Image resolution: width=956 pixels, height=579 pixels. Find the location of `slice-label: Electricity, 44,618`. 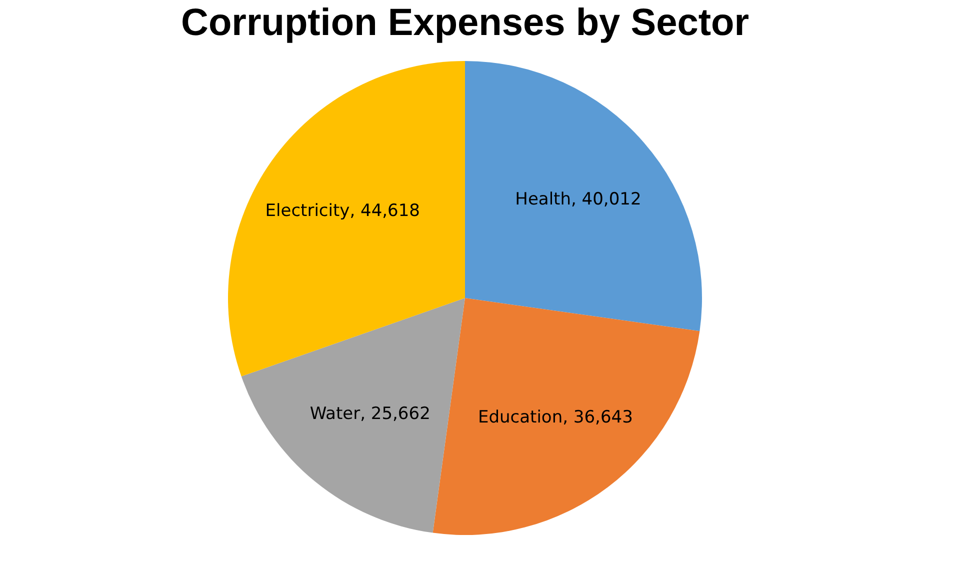

slice-label: Electricity, 44,618 is located at coordinates (342, 211).